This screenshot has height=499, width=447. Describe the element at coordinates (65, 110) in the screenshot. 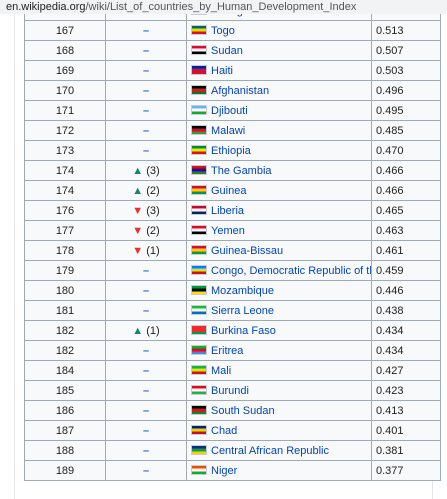

I see `rank-cell: 171` at that location.